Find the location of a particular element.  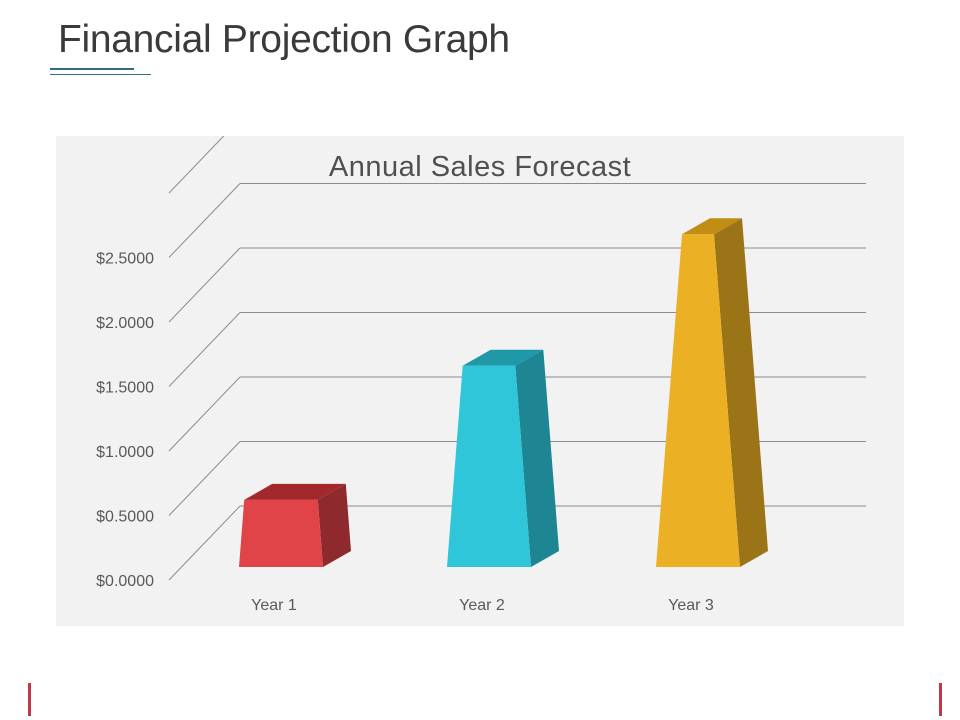

x-tick-label: Year 2 is located at coordinates (482, 605).